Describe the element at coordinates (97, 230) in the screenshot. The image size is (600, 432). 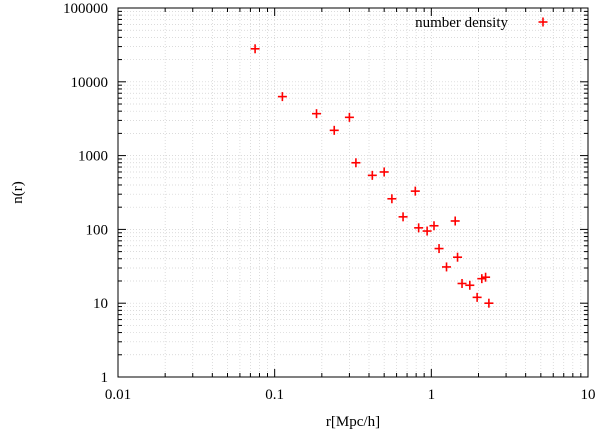
I see `y-tick-label: 100` at that location.